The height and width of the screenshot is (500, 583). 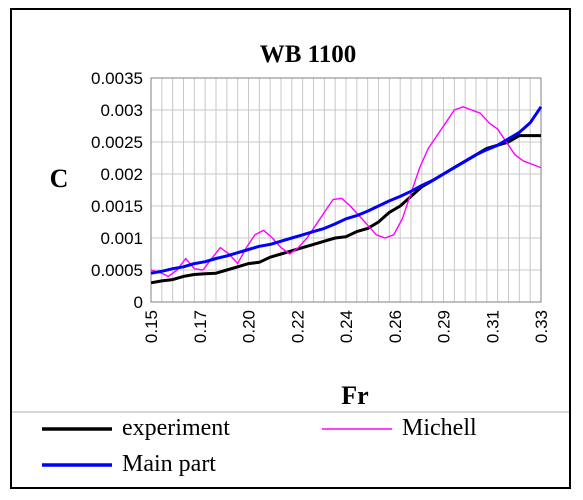 What do you see at coordinates (117, 270) in the screenshot?
I see `y-tick-label: 0.0005` at bounding box center [117, 270].